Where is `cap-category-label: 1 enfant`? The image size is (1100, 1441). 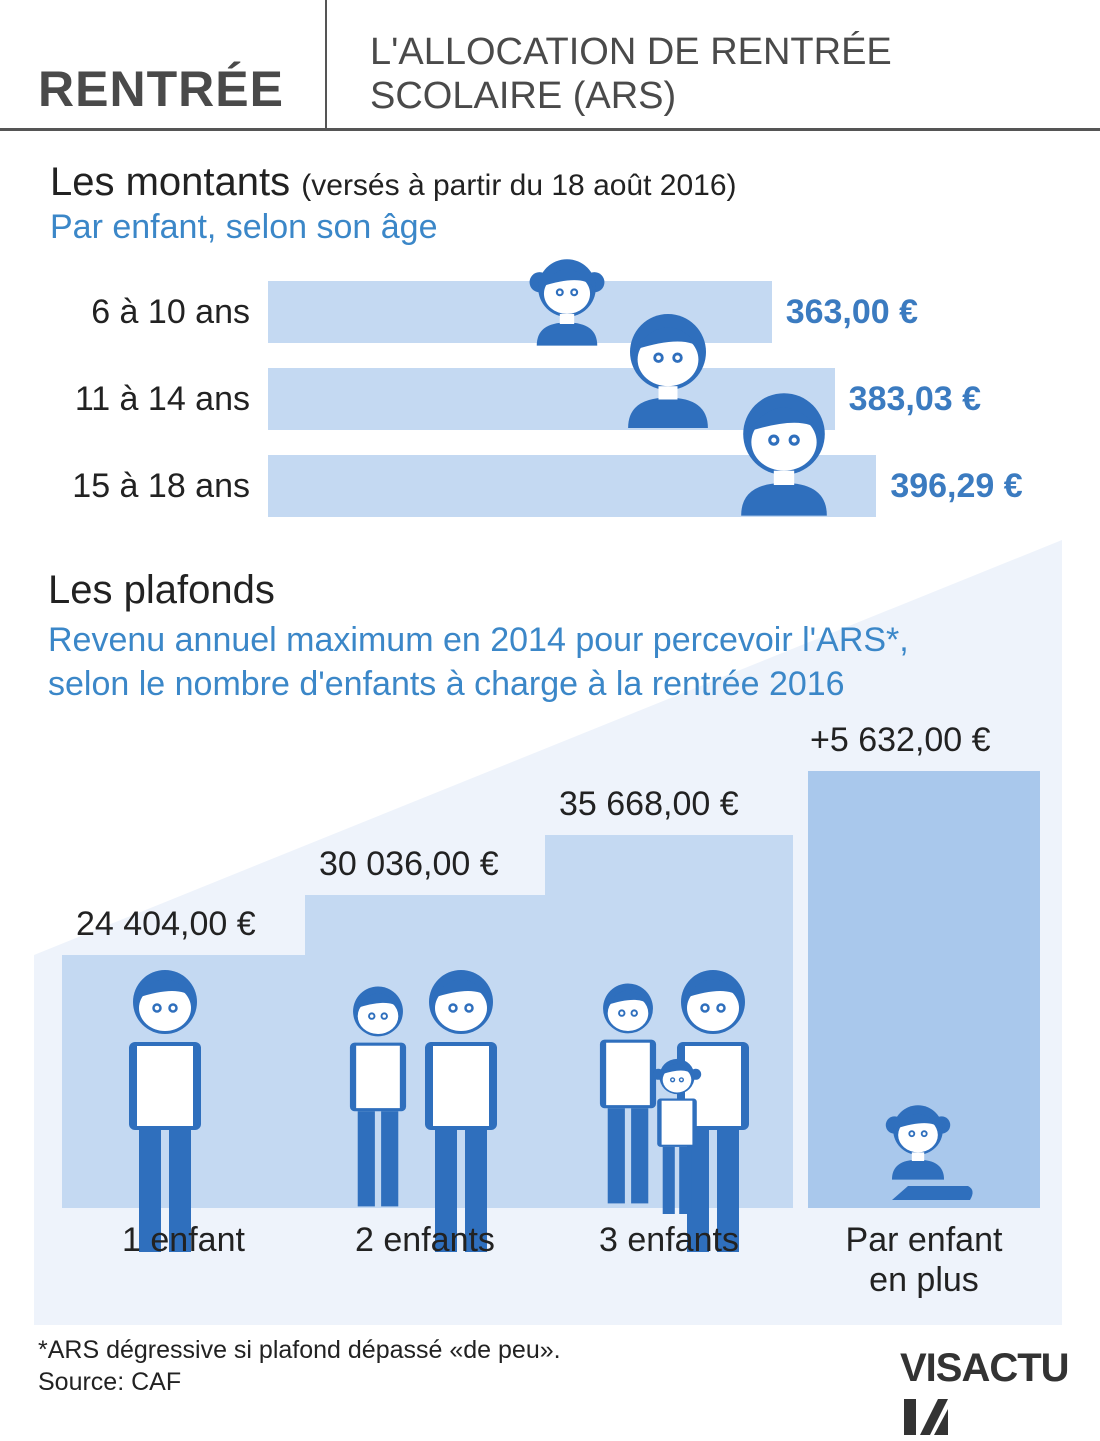 cap-category-label: 1 enfant is located at coordinates (183, 1240).